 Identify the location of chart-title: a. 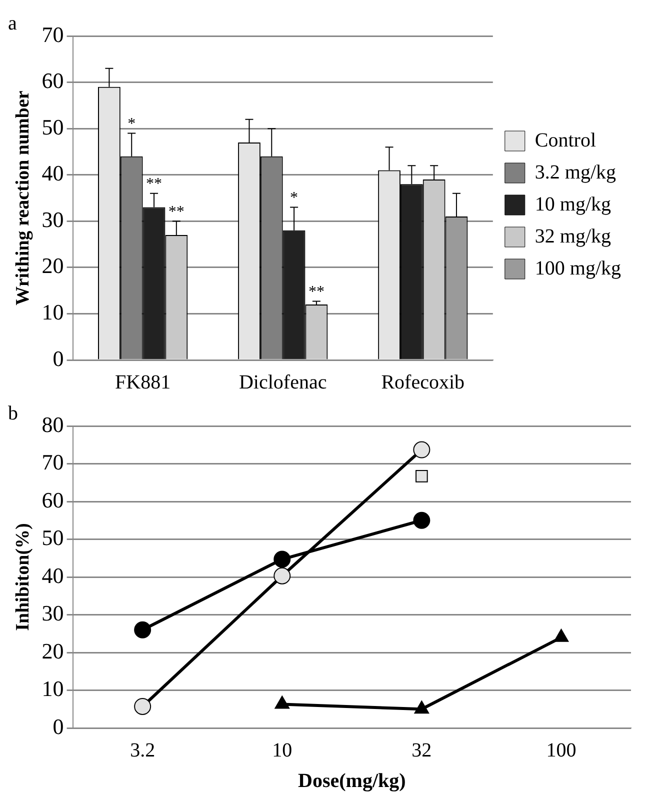
(12, 23).